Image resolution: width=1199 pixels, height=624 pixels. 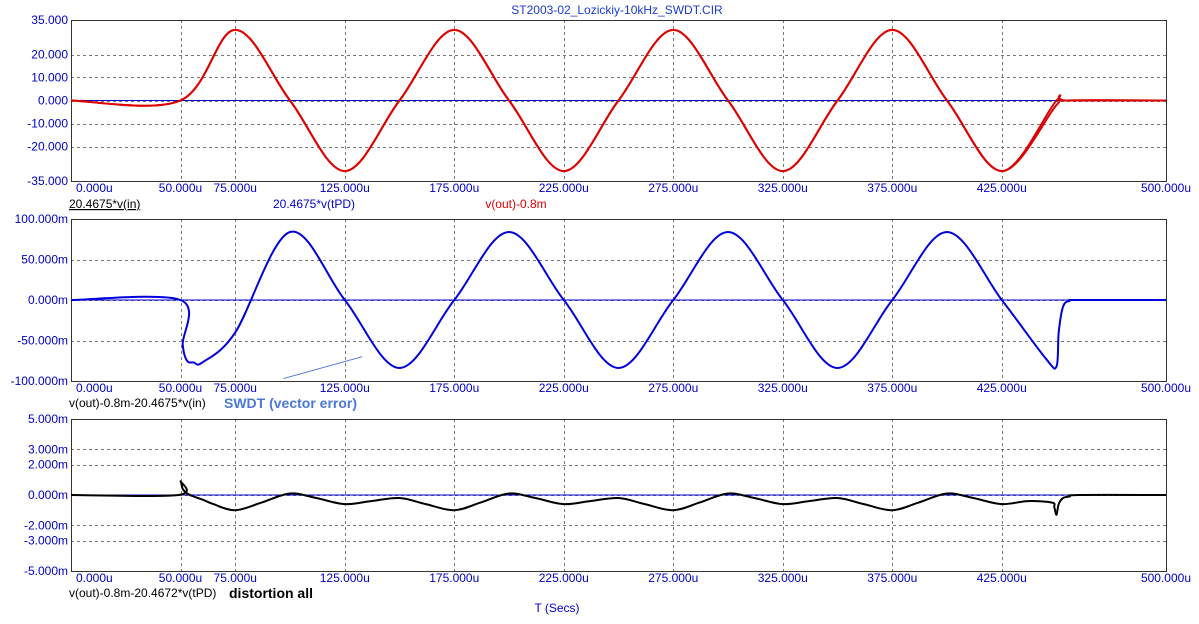 What do you see at coordinates (41, 219) in the screenshot?
I see `y-tick-label: 100.000m` at bounding box center [41, 219].